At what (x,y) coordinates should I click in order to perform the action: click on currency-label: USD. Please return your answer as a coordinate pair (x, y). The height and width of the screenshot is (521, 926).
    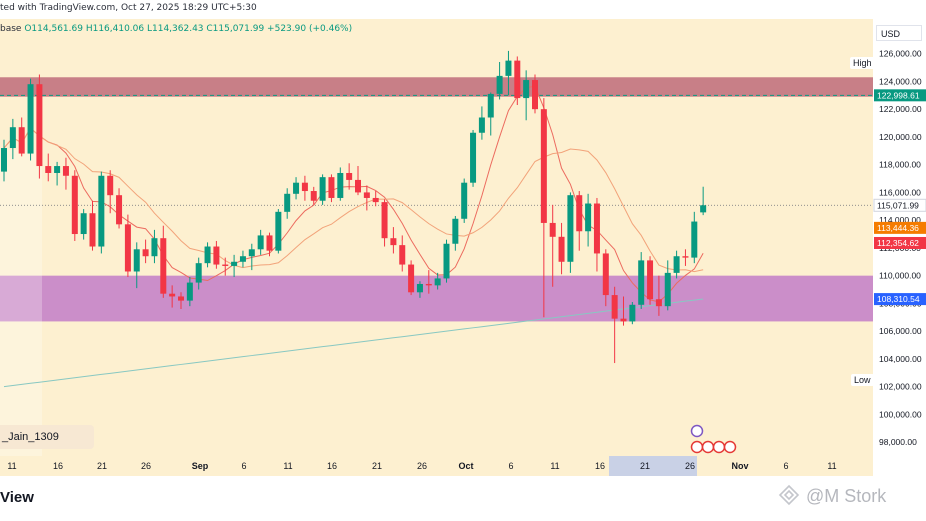
    Looking at the image, I should click on (899, 33).